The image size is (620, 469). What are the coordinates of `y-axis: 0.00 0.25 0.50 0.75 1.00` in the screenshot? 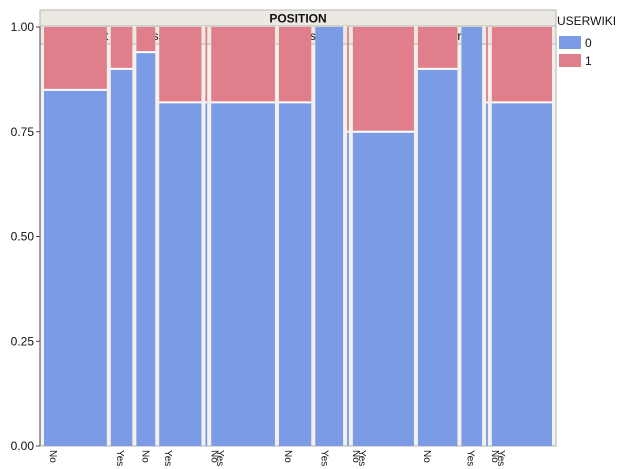 It's located at (26, 236).